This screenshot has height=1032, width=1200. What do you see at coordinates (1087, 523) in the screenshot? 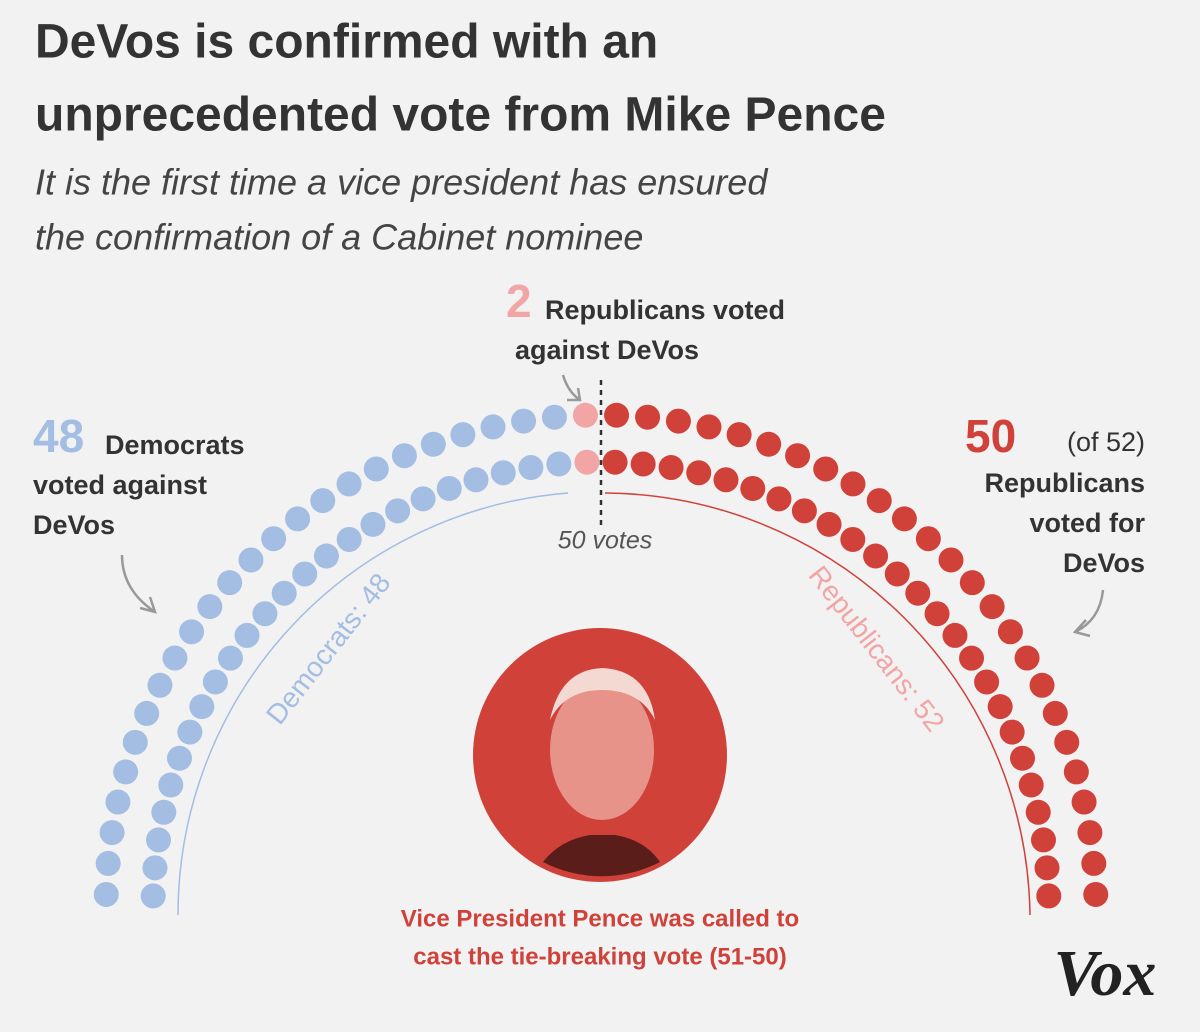
I see `annotation: voted for` at bounding box center [1087, 523].